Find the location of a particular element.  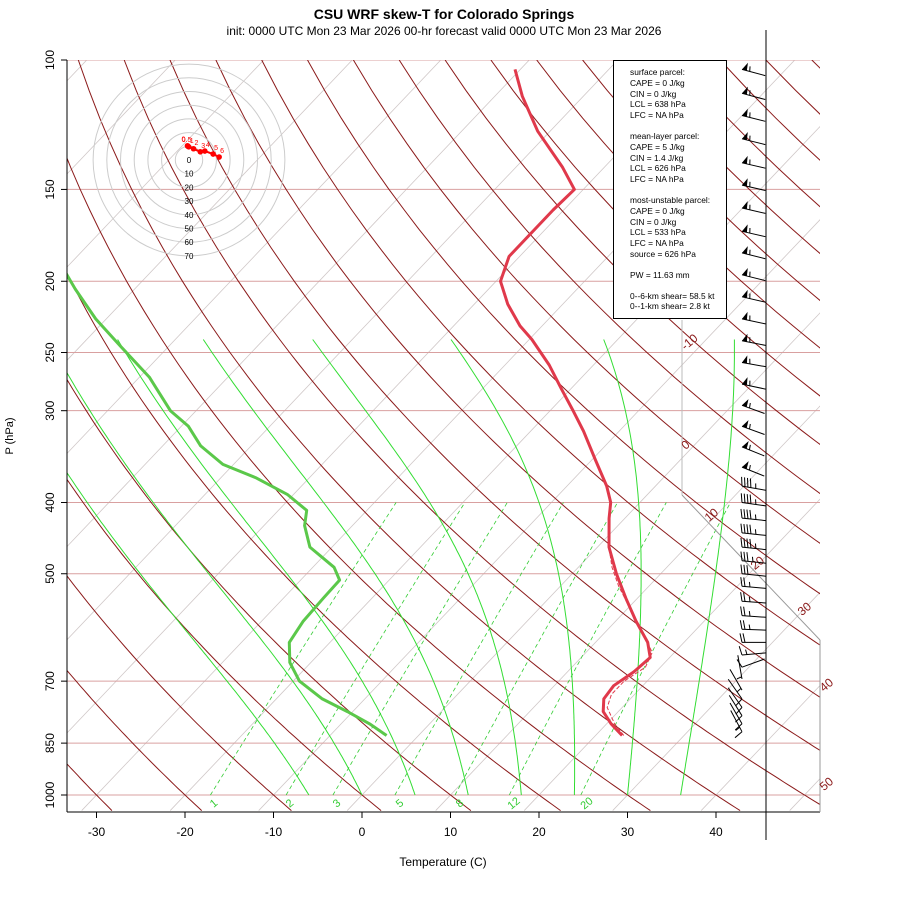

y-tick-label: 850 is located at coordinates (50, 743).